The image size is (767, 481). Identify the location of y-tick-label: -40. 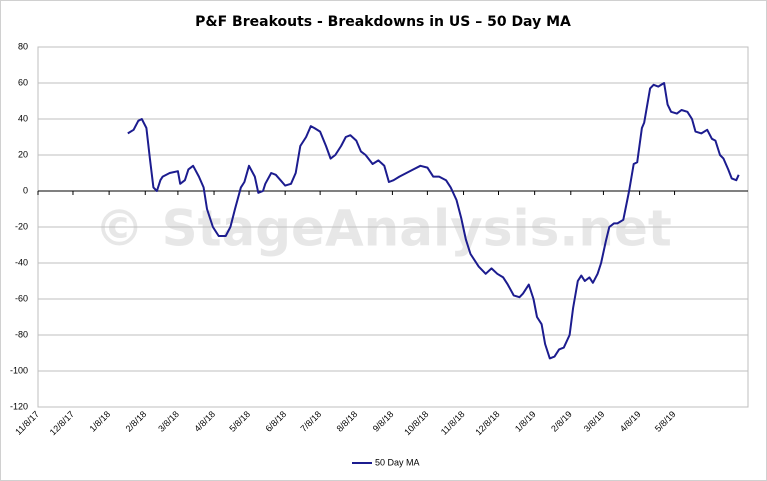
(21, 262).